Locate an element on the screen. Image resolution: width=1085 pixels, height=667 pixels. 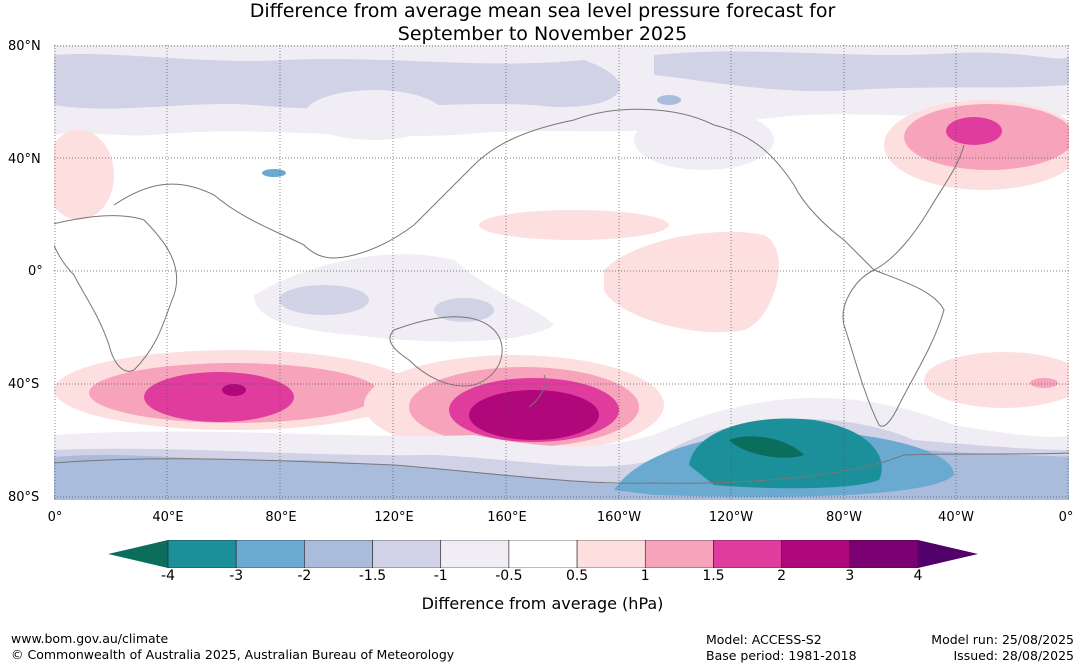
lat-label-80s: 80°S is located at coordinates (24, 497).